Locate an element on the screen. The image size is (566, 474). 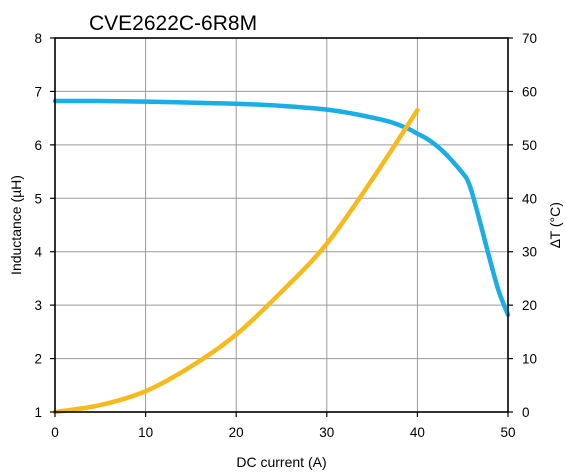
y2-tick-label: 20 is located at coordinates (529, 305).